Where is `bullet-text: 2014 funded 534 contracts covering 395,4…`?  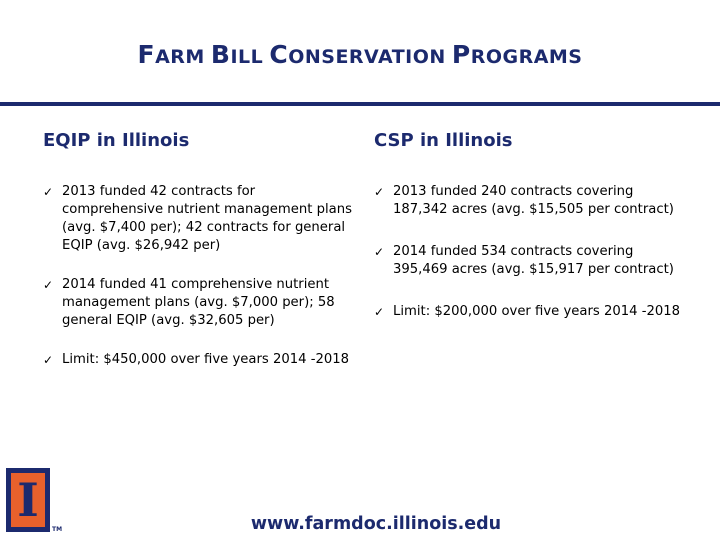
bullet-text: 2014 funded 534 contracts covering 395,4… is located at coordinates (533, 260).